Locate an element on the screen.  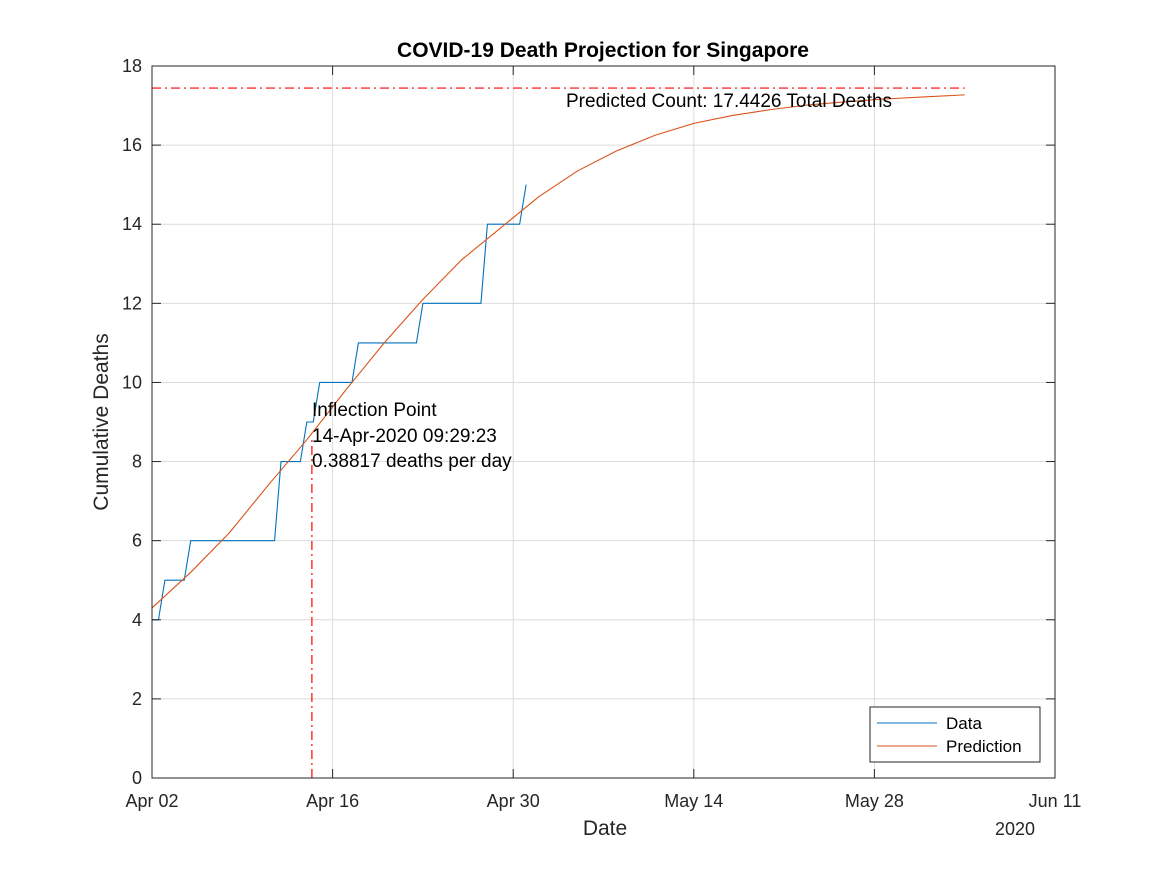
y-tick-label: 8 is located at coordinates (137, 462).